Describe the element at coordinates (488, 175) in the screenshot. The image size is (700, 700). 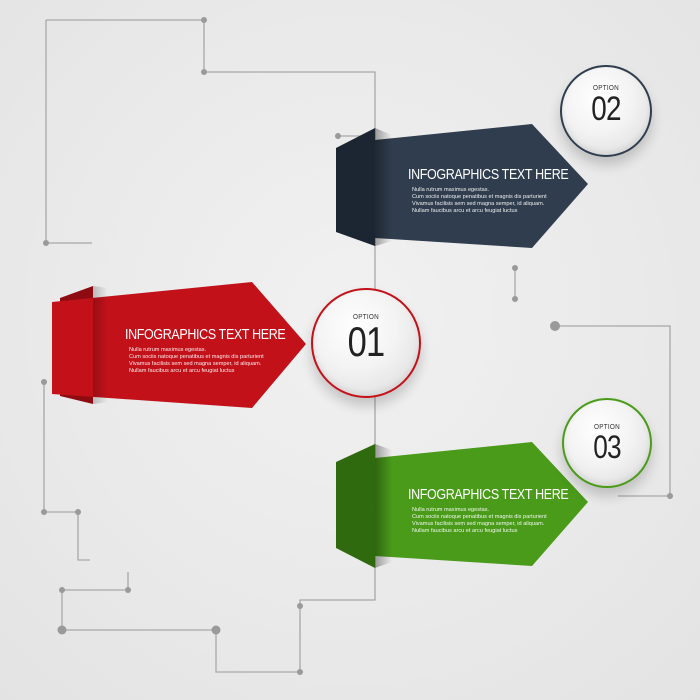
I see `option-02-title: INFOGRAPHICS TEXT HERE` at that location.